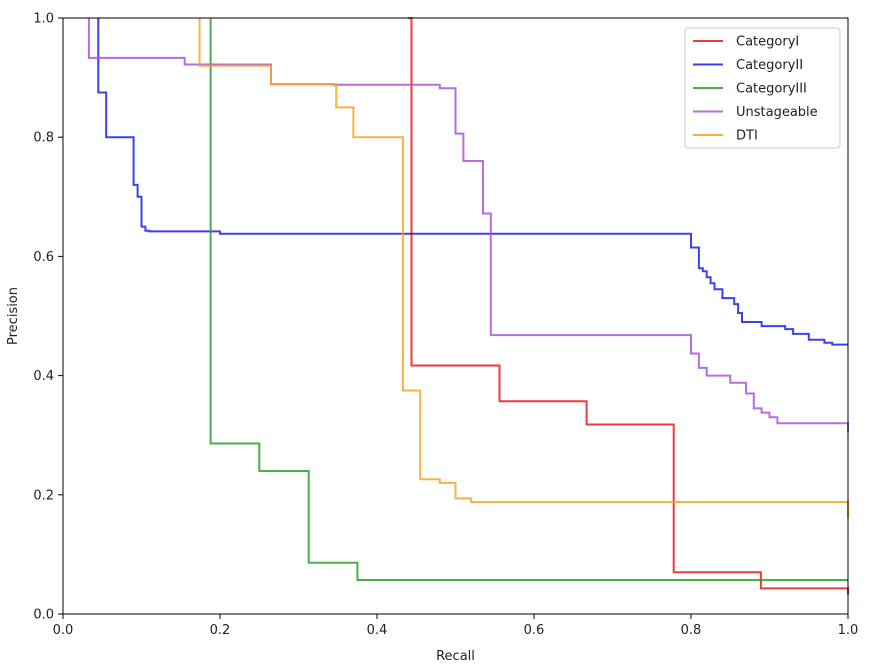 This screenshot has width=871, height=664. Describe the element at coordinates (747, 136) in the screenshot. I see `legend-label-dti: DTI` at that location.